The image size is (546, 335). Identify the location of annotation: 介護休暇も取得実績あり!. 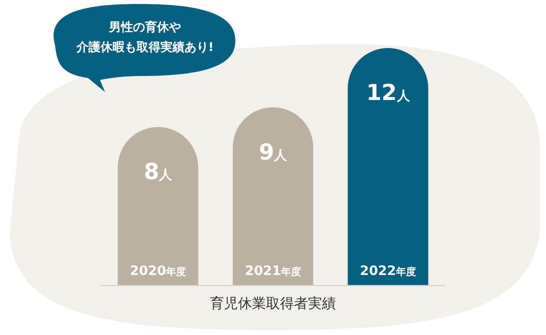
(144, 47).